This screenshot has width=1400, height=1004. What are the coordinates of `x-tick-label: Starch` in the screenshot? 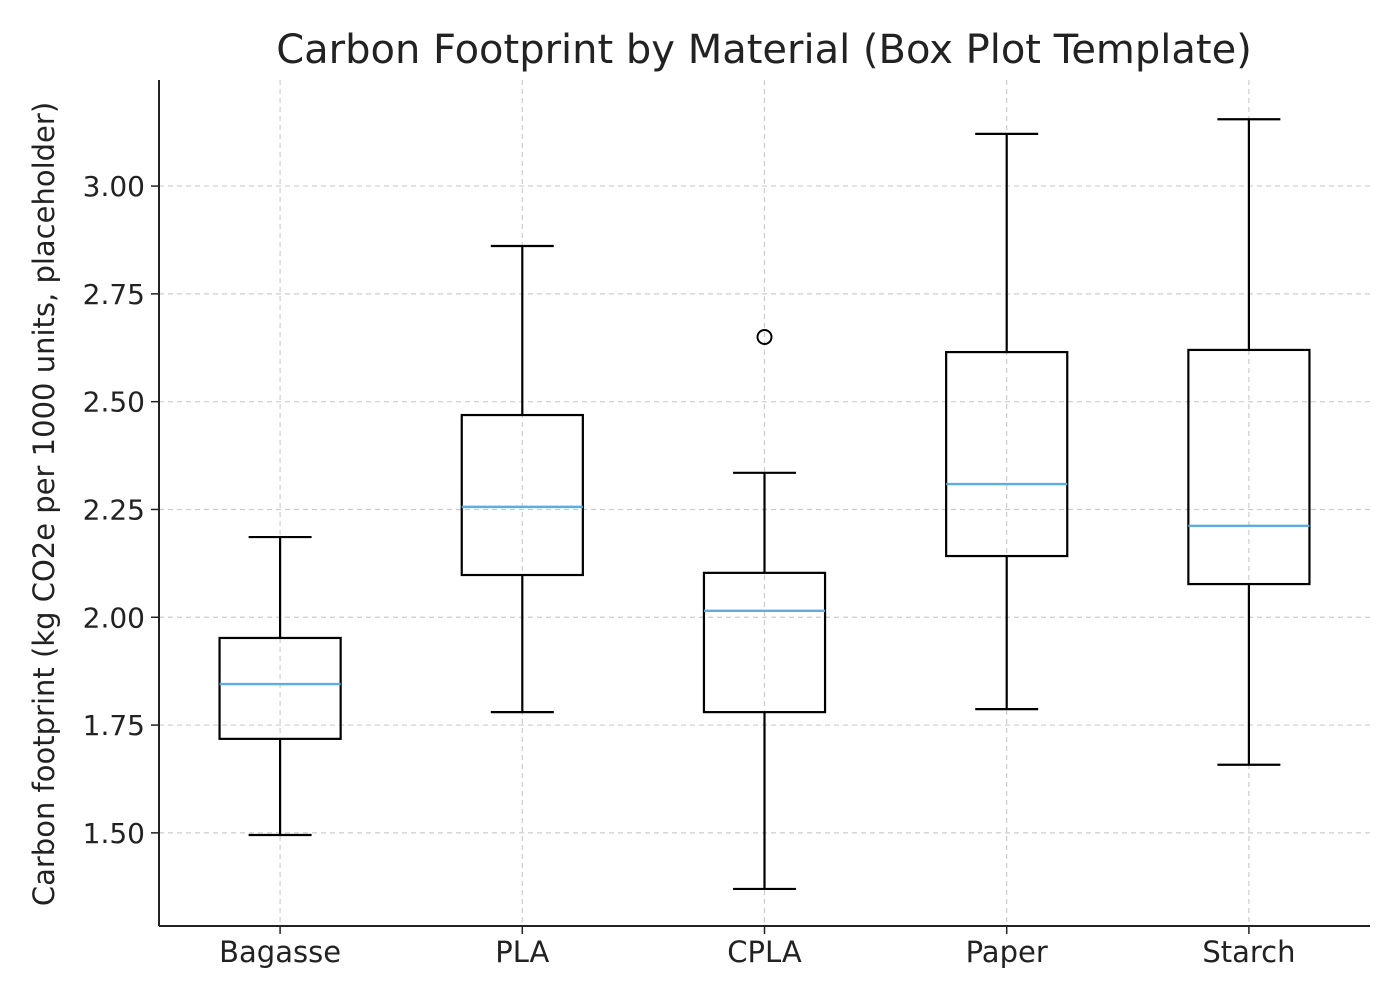 It's located at (1248, 952).